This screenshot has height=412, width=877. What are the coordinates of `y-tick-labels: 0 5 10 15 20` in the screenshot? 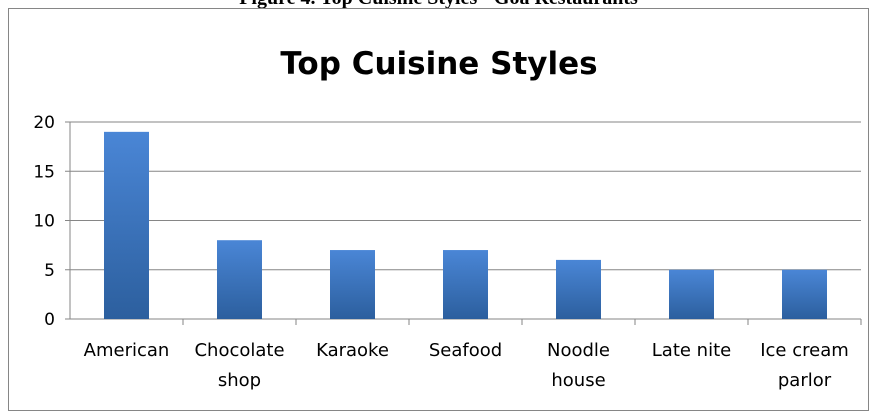 It's located at (44, 221).